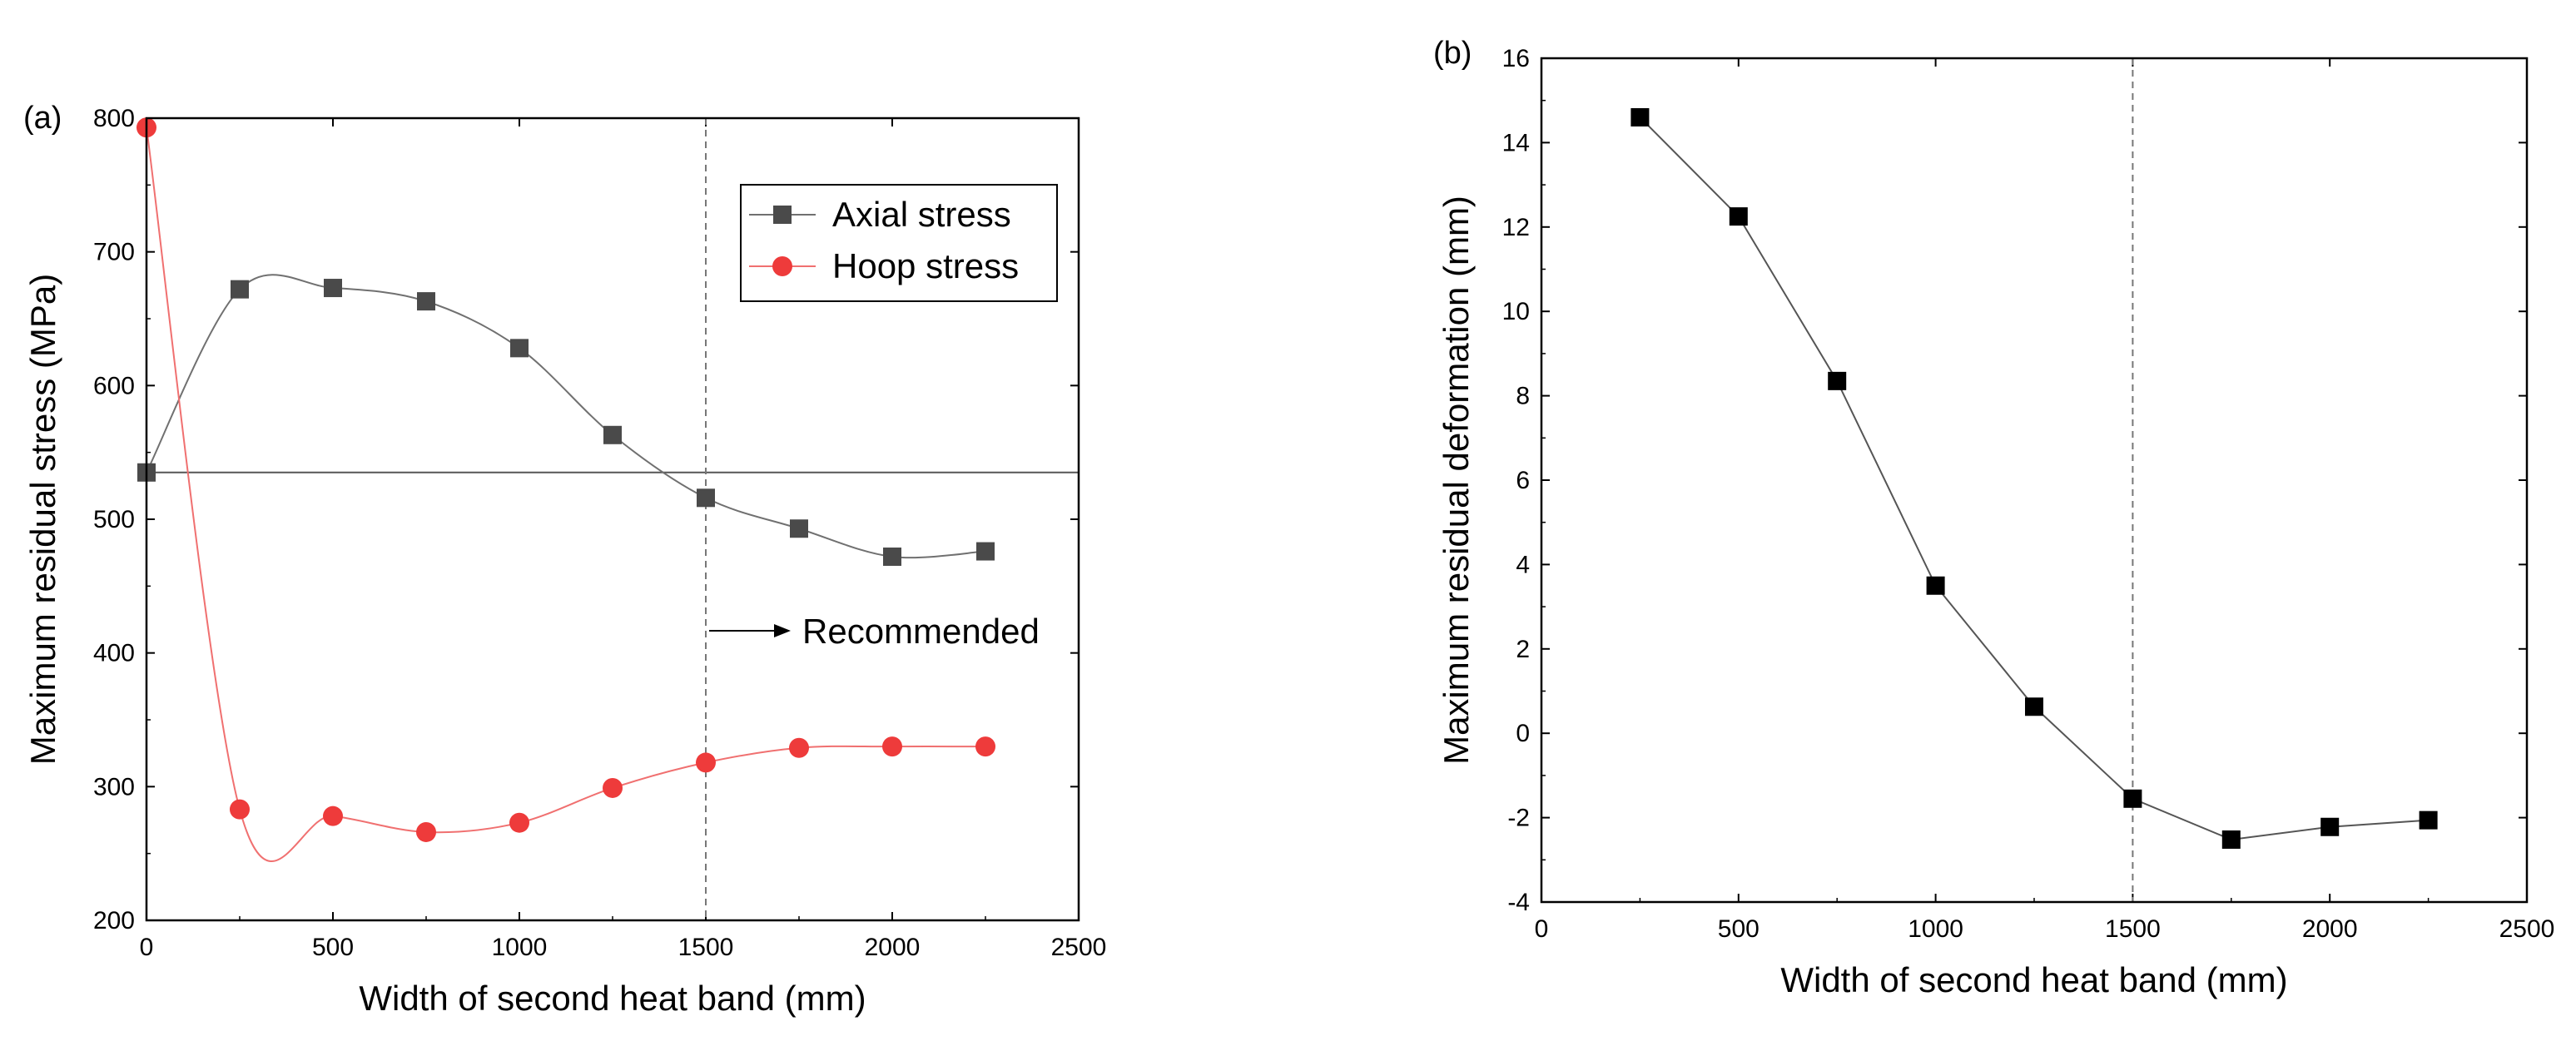 This screenshot has height=1041, width=2576. What do you see at coordinates (922, 215) in the screenshot?
I see `legend-entry: Axial stress` at bounding box center [922, 215].